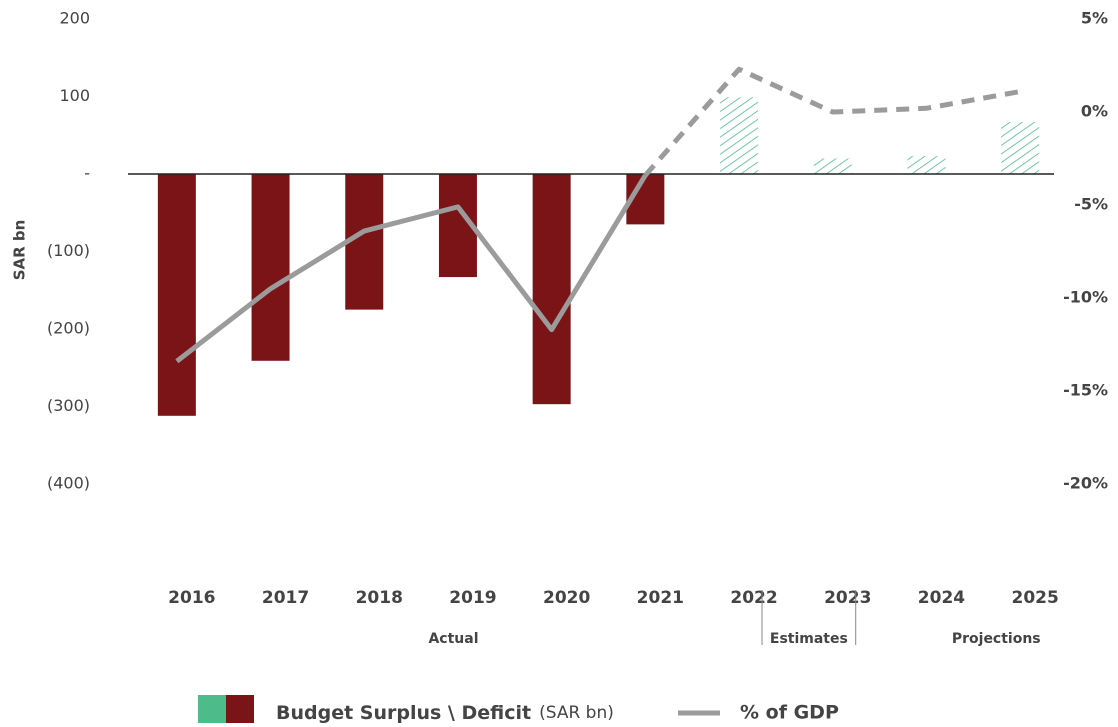 Image resolution: width=1118 pixels, height=727 pixels. Describe the element at coordinates (1094, 111) in the screenshot. I see `y2-tick-label: 0%` at that location.